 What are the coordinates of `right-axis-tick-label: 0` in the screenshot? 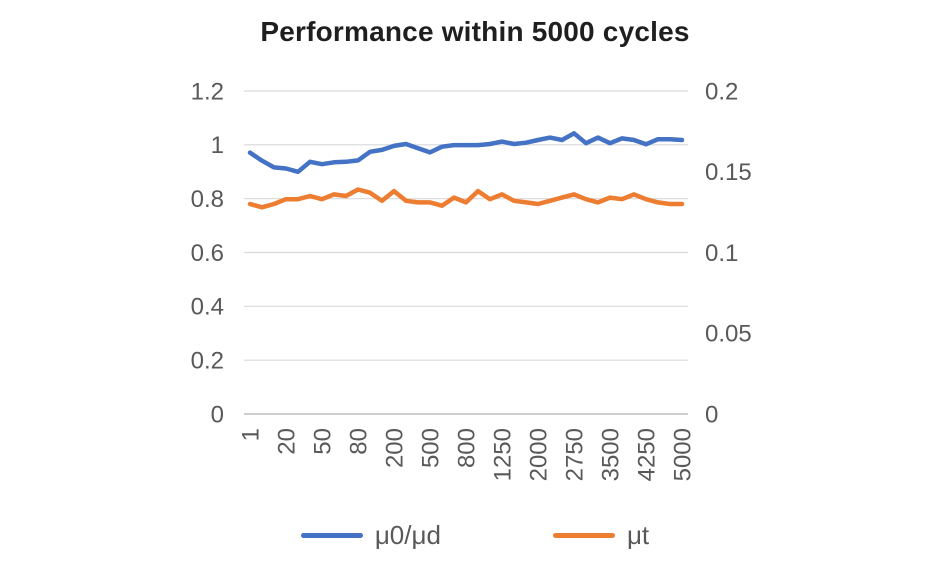 It's located at (711, 414).